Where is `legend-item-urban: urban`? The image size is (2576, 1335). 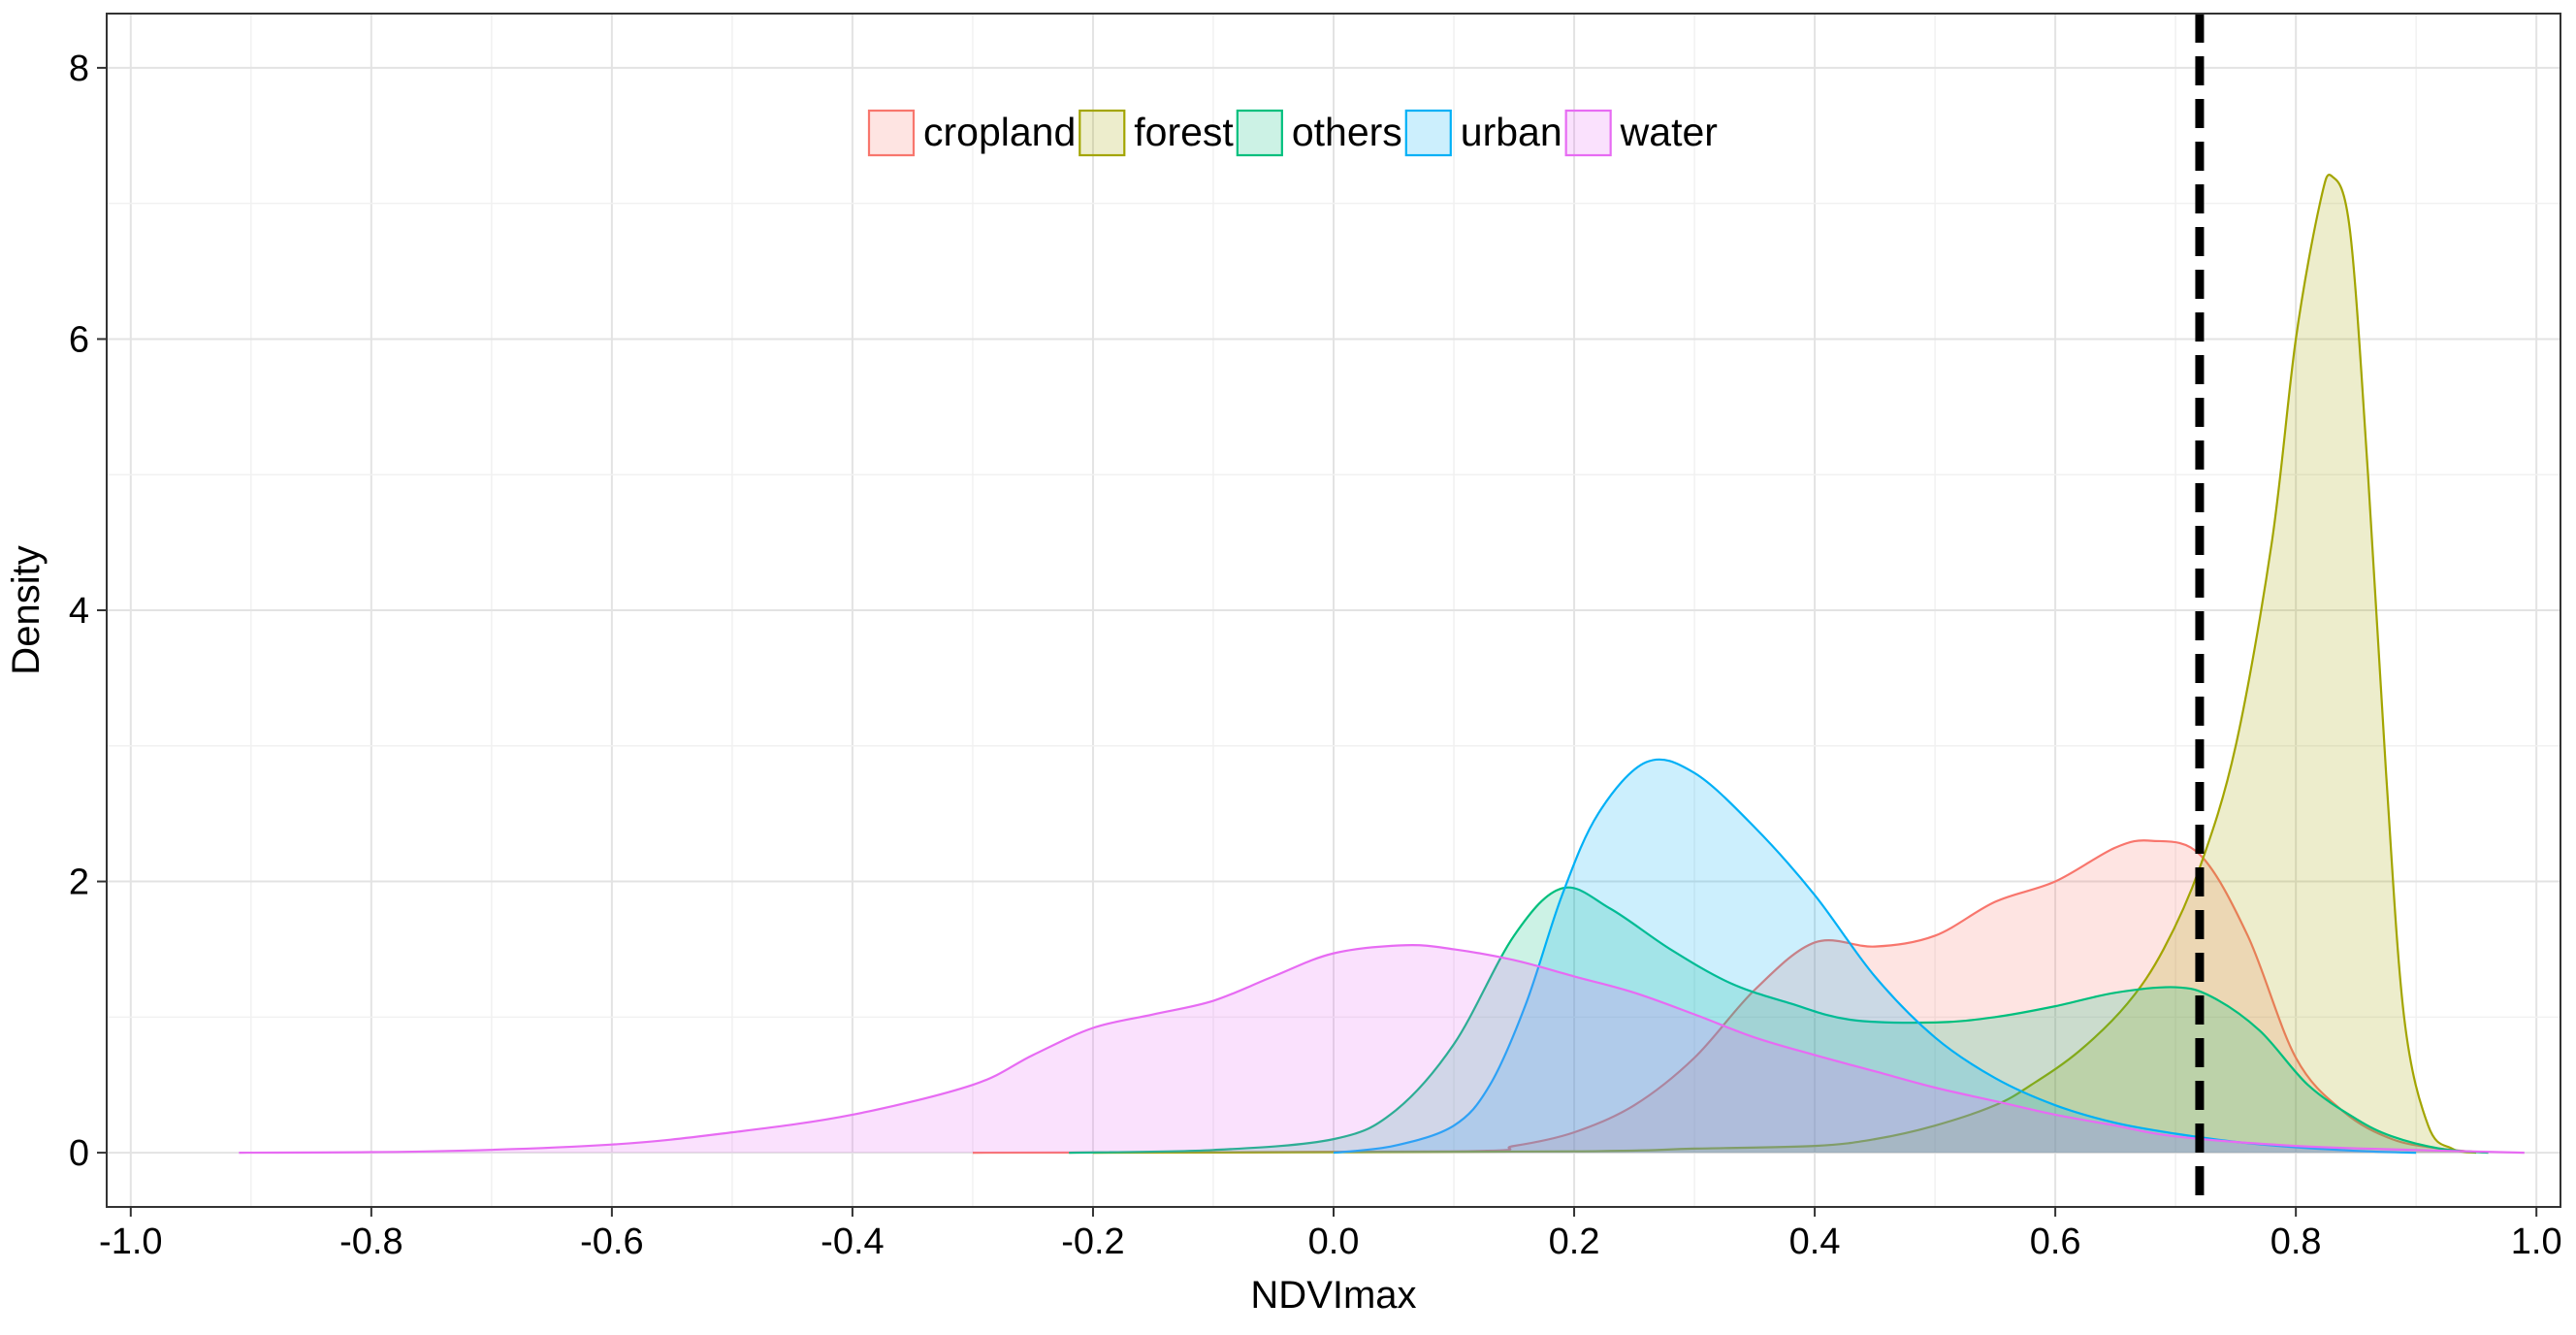 legend-item-urban: urban is located at coordinates (1483, 133).